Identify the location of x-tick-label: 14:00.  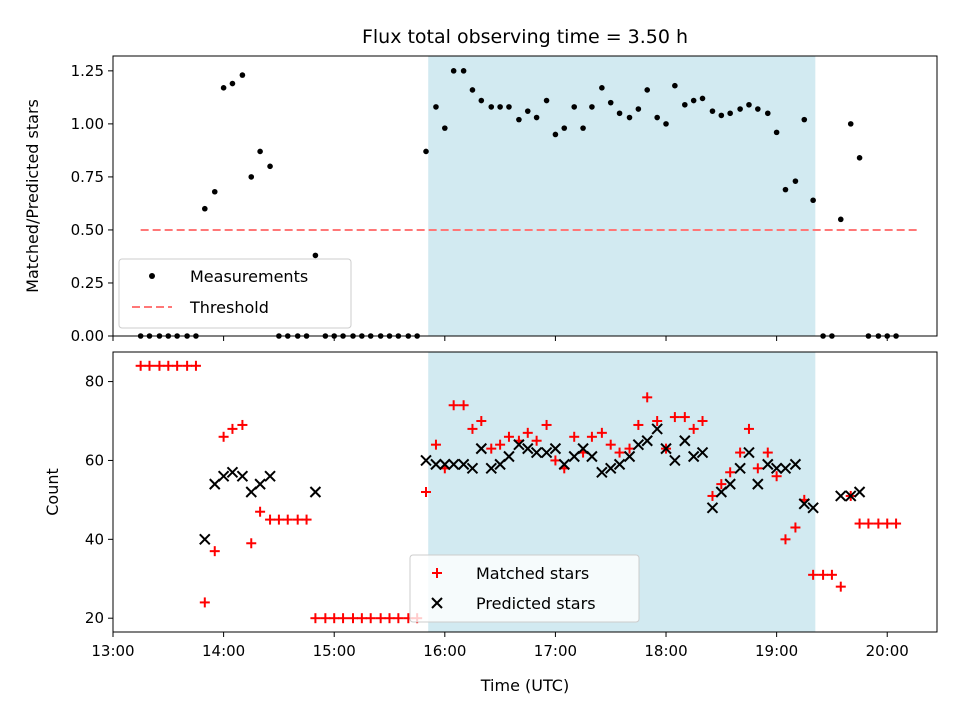
(223, 651).